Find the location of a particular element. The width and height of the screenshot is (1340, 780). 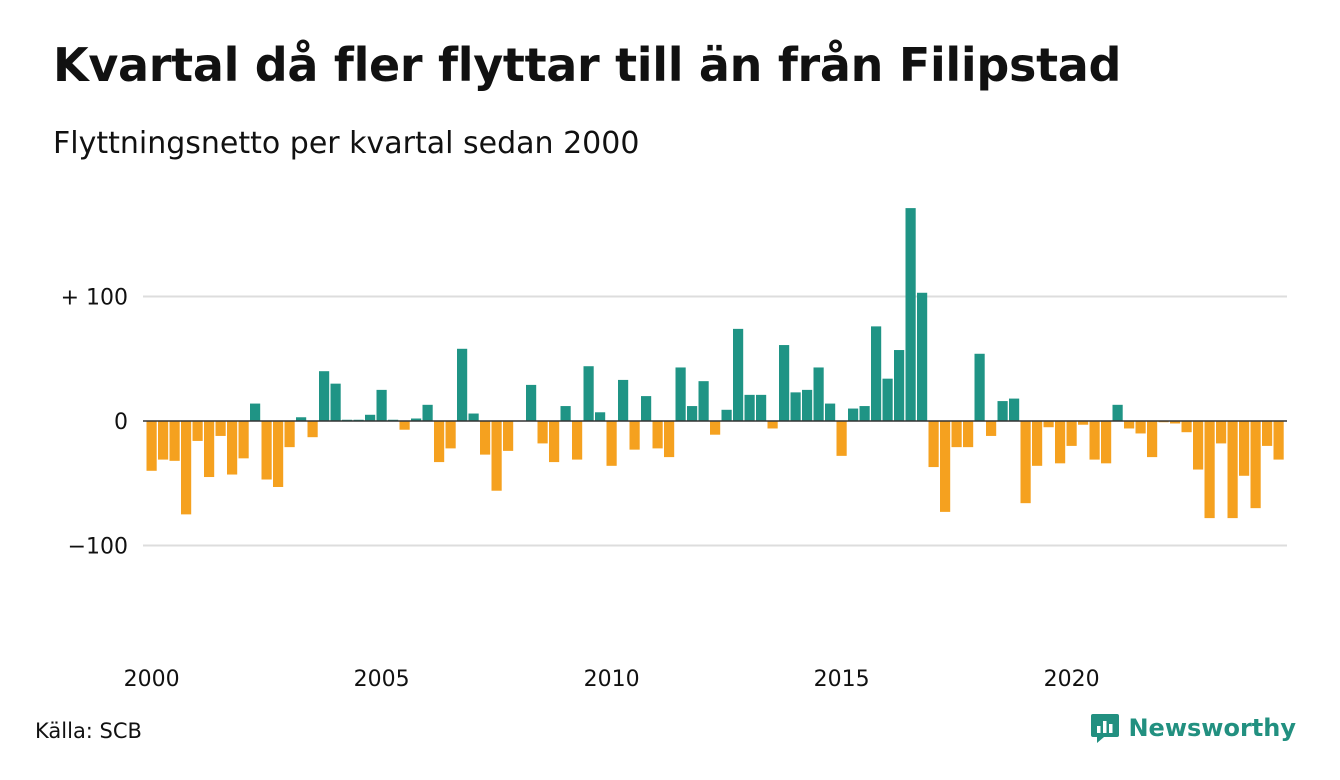

source-note: Källa: SCB is located at coordinates (88, 731).